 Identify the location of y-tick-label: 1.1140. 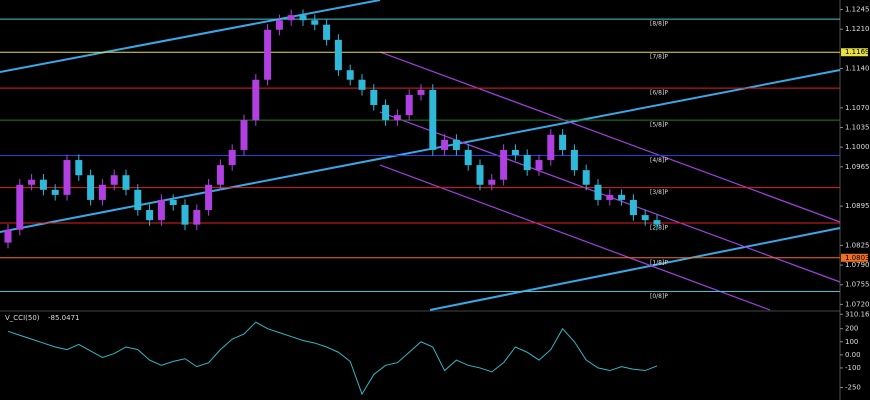
(857, 69).